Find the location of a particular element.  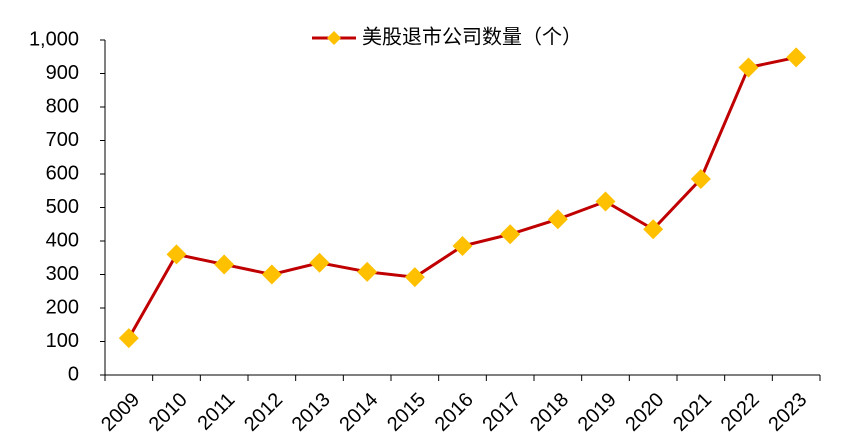

x-tick-label: 2014 is located at coordinates (358, 412).